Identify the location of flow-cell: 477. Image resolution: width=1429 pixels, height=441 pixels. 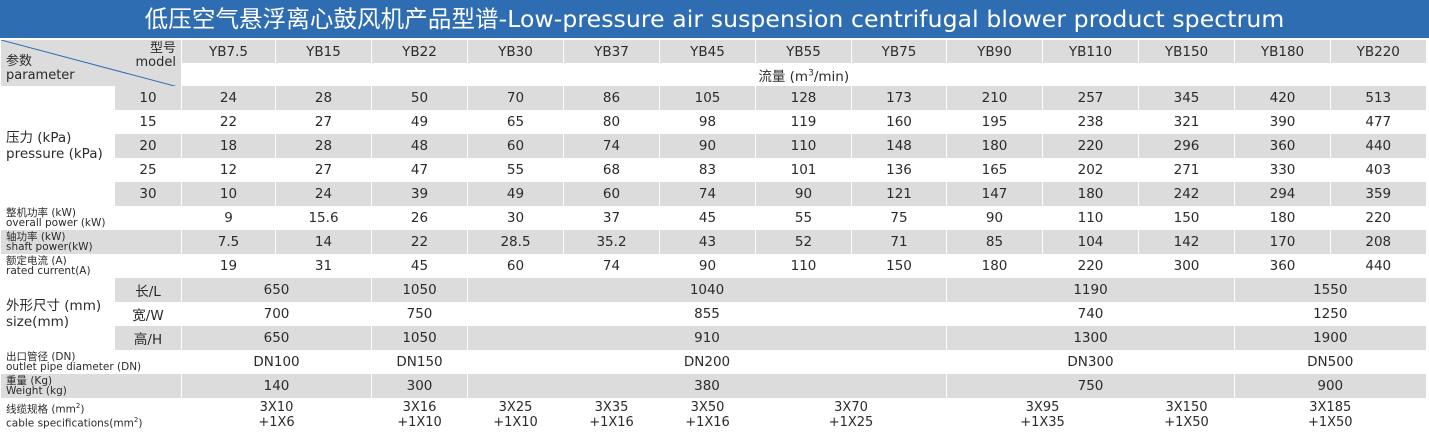
(1378, 122).